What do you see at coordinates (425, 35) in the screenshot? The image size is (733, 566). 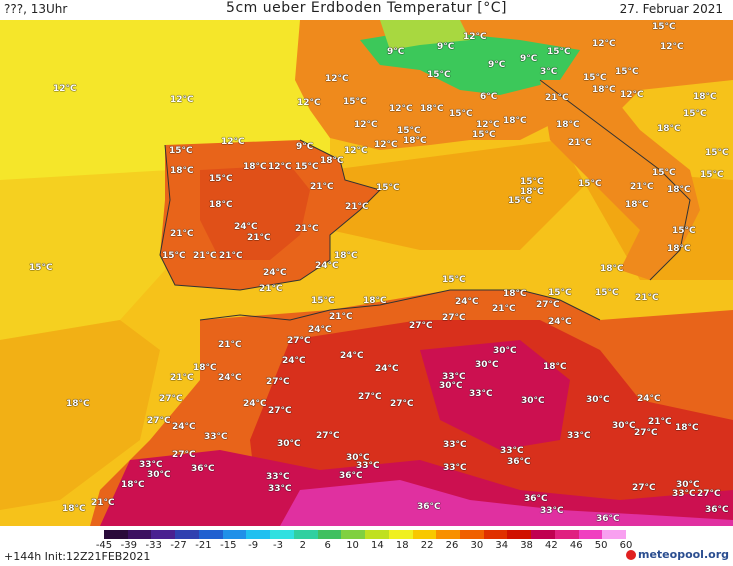 I see `alps-edge` at bounding box center [425, 35].